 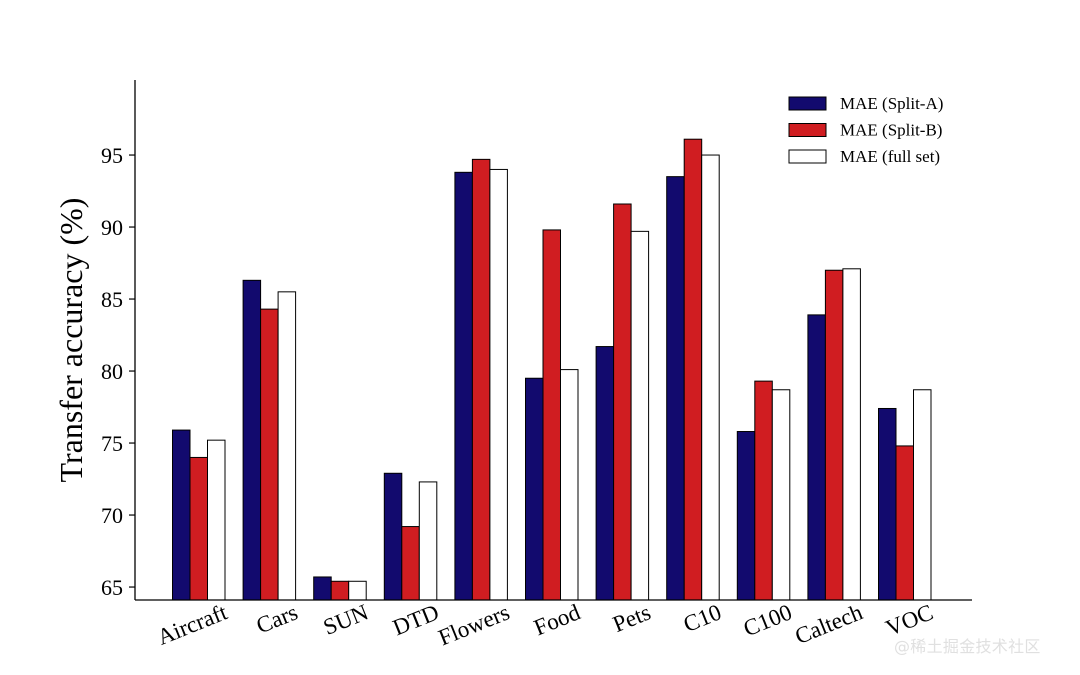 I want to click on x-tick-label-food: Food, so click(x=557, y=619).